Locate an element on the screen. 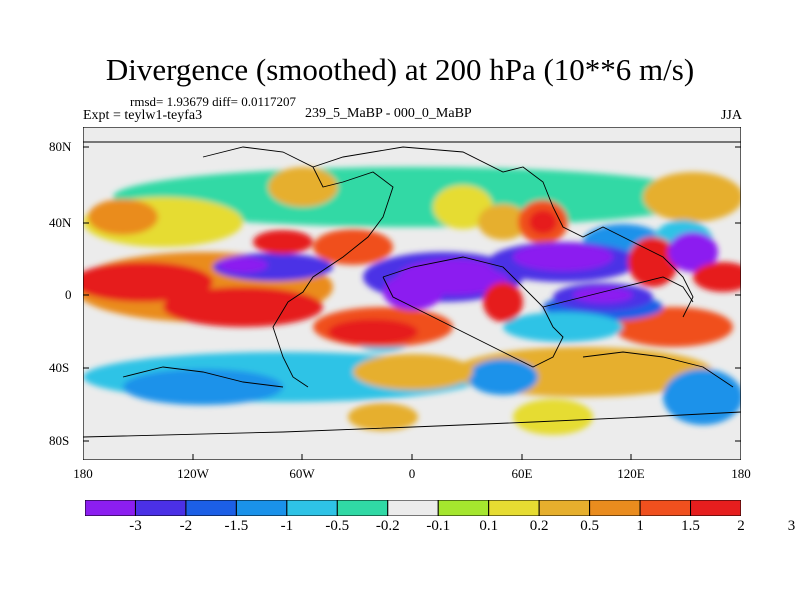 This screenshot has width=800, height=600. lon-label-180w: 180 is located at coordinates (83, 473).